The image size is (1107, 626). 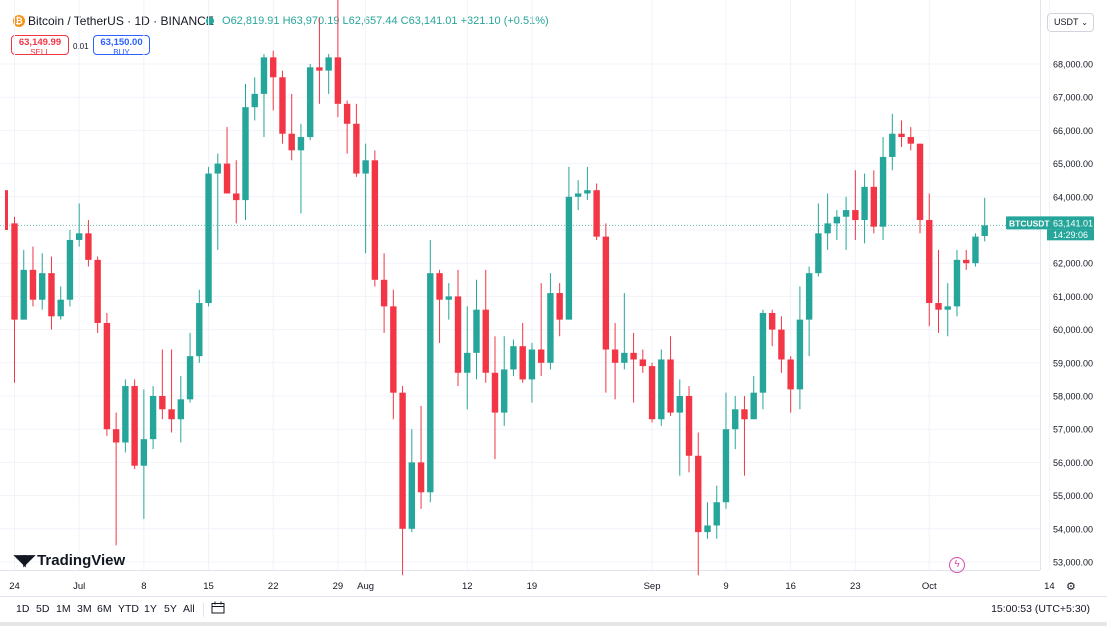 I want to click on x-tick-label: 29, so click(x=338, y=586).